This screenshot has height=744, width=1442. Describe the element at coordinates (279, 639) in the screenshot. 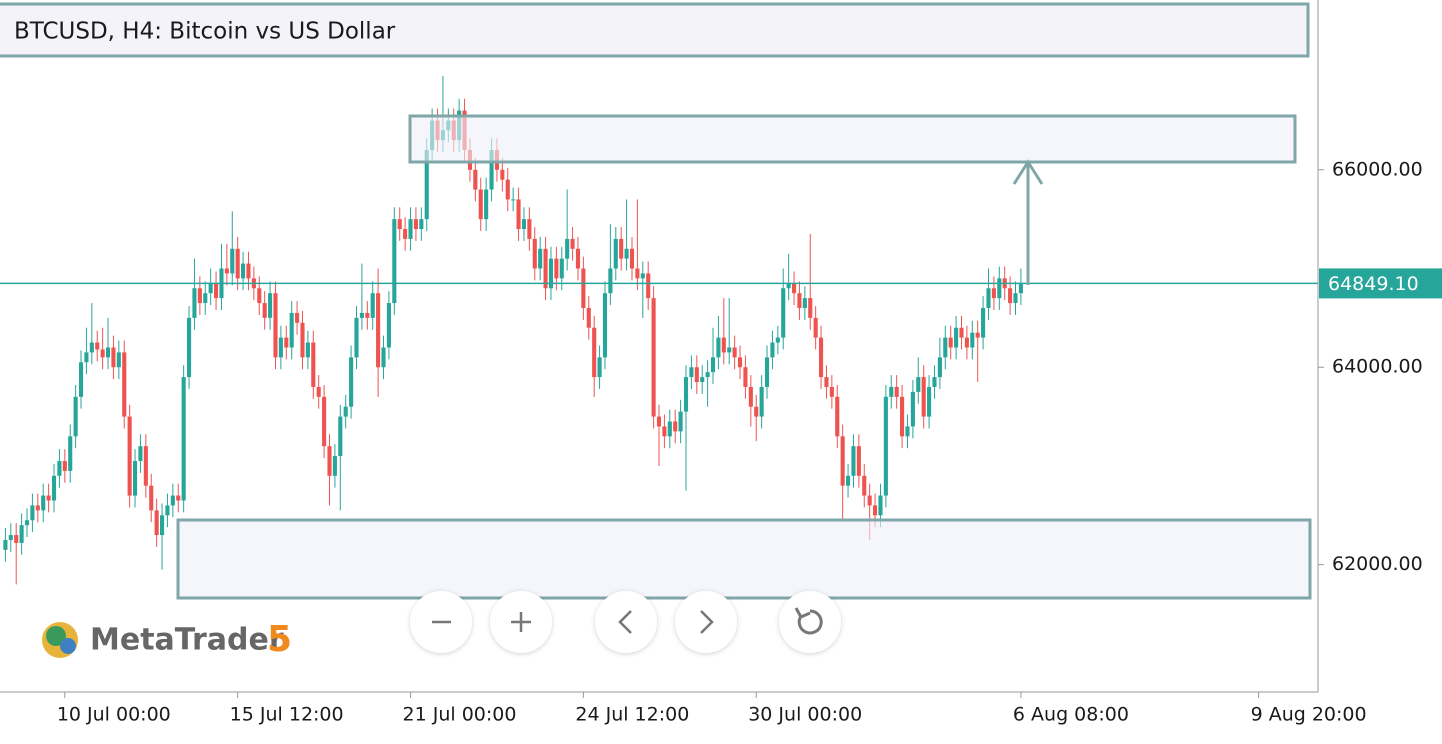

I see `logo-version: 5` at that location.